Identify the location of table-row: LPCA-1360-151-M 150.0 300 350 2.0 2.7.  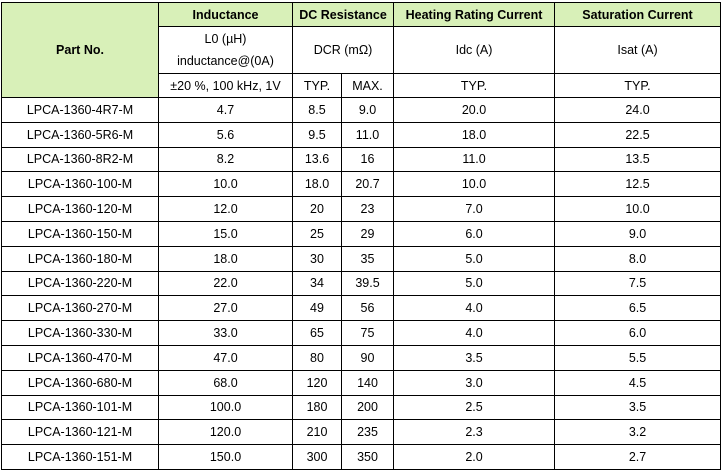
(361, 457).